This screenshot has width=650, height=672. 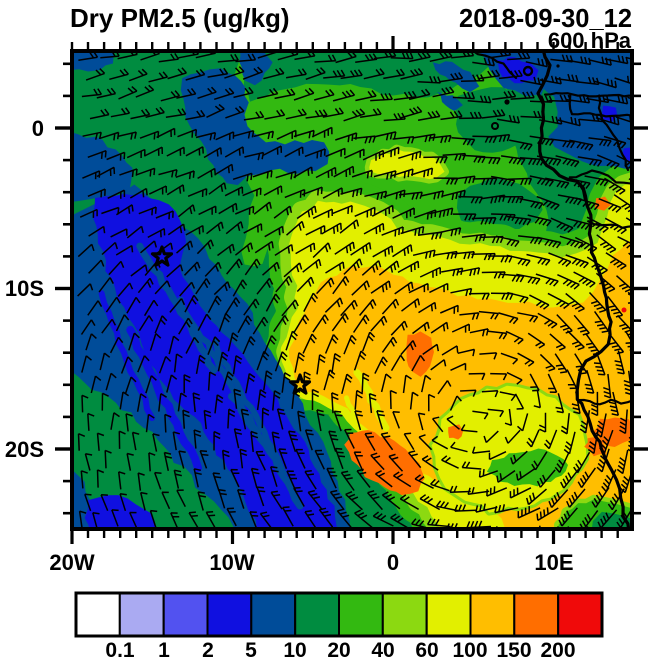 I want to click on svg-text: 10W, so click(x=231, y=562).